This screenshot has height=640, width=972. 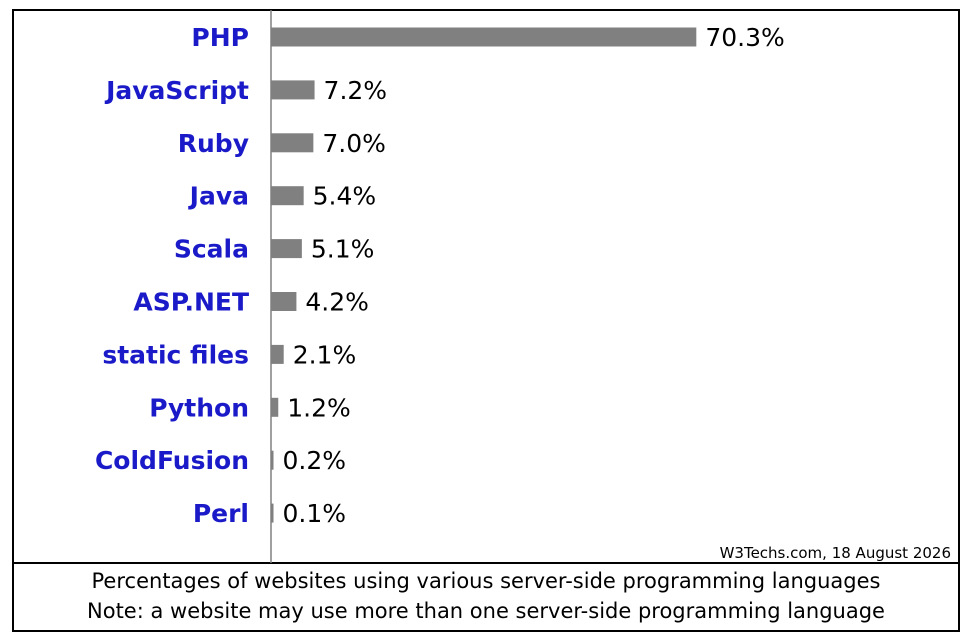 I want to click on category-label: Java, so click(x=218, y=196).